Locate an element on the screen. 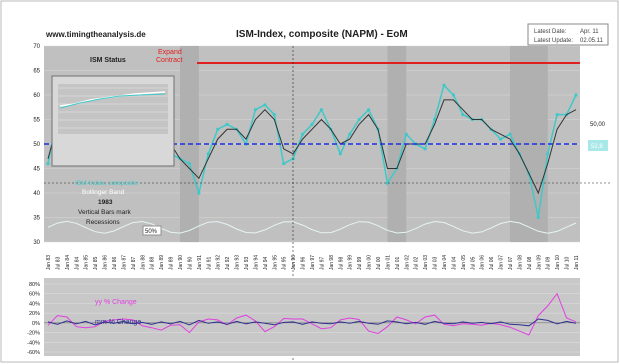 Image resolution: width=620 pixels, height=364 pixels. y-tick-label: 40 is located at coordinates (36, 194).